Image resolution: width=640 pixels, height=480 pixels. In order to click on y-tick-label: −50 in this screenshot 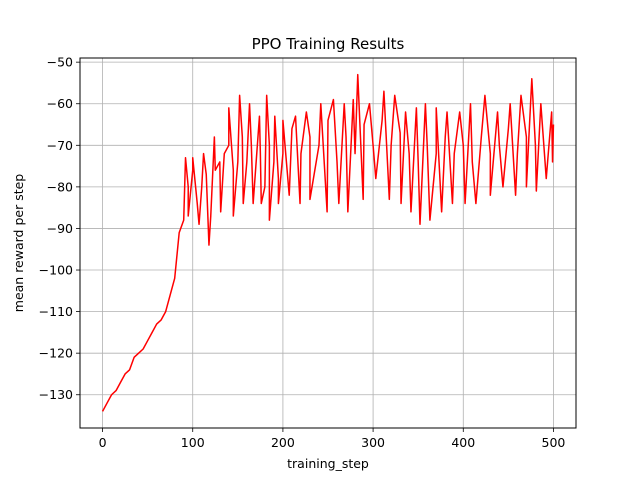, I will do `click(60, 62)`.